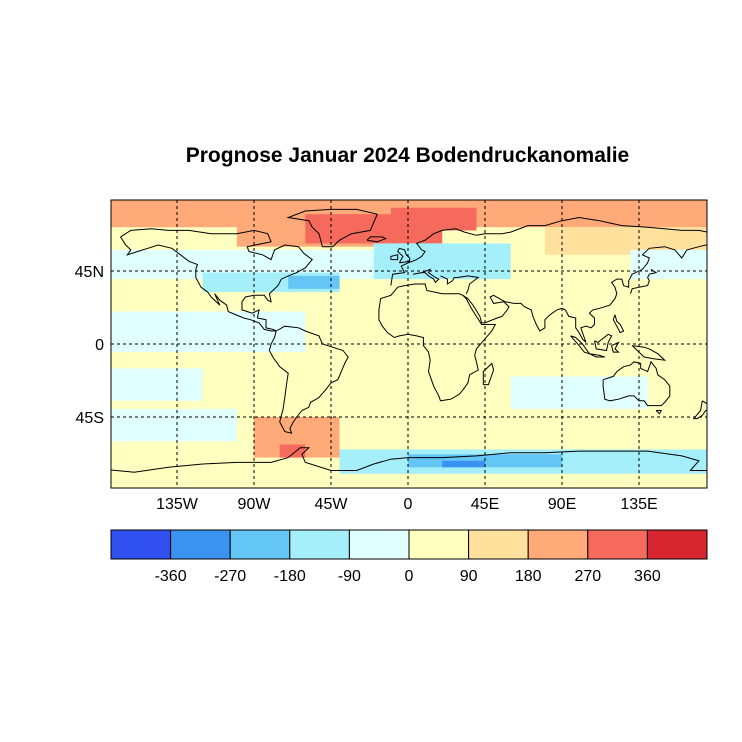 This screenshot has height=742, width=742. I want to click on colorbar-label: -270, so click(230, 576).